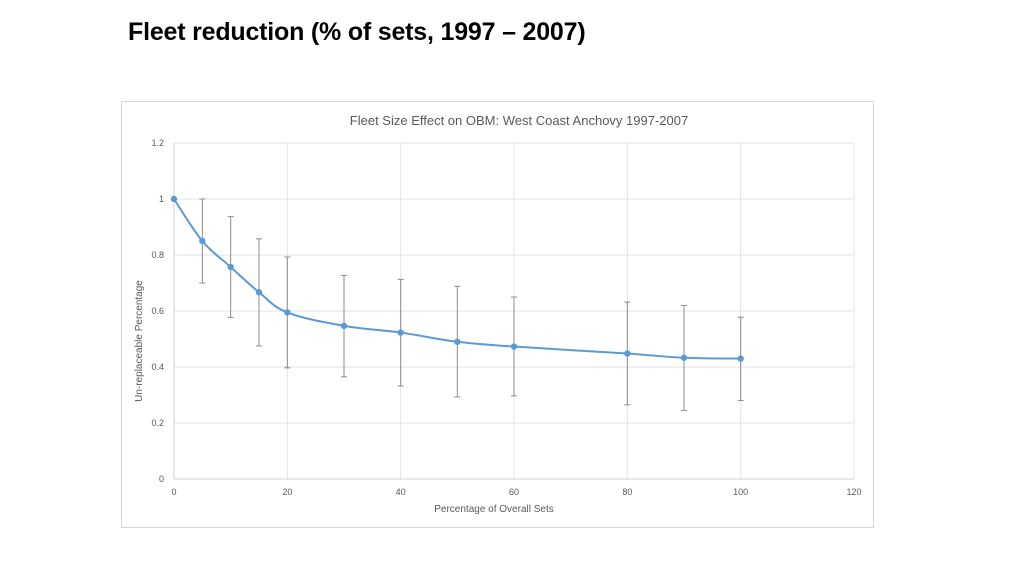  I want to click on x-axis-title: Percentage of Overall Sets, so click(494, 509).